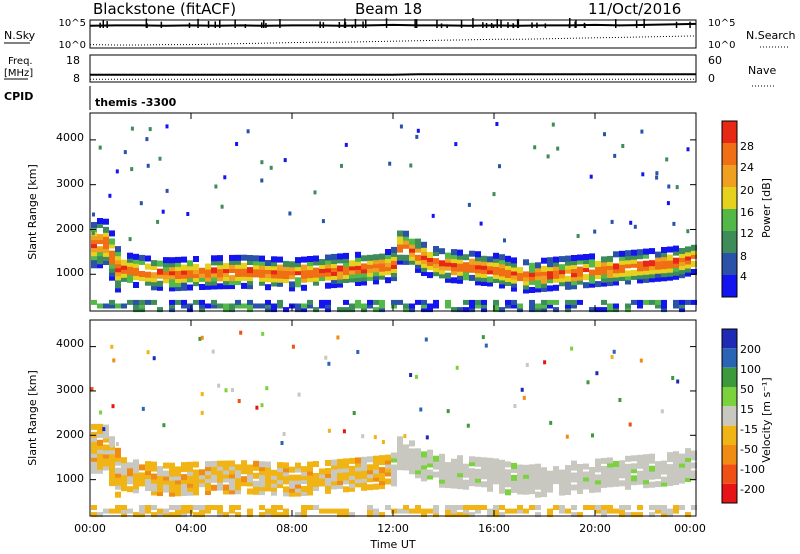 The image size is (800, 554). Describe the element at coordinates (729, 416) in the screenshot. I see `velocity-colorbar-swatch` at that location.